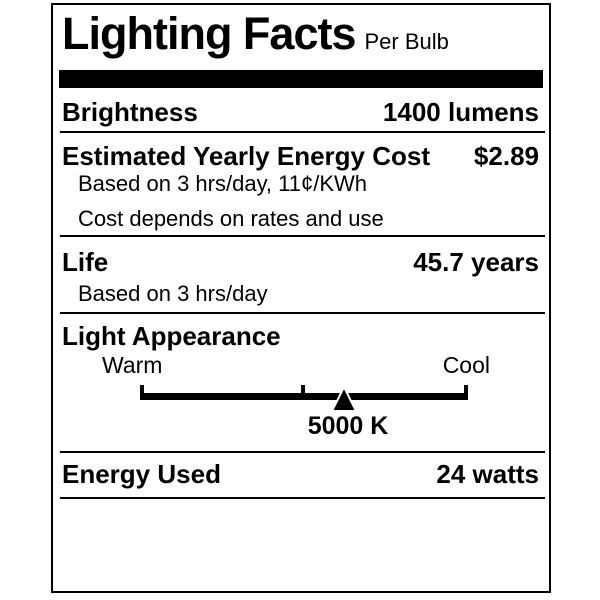 Image resolution: width=600 pixels, height=600 pixels. Describe the element at coordinates (344, 399) in the screenshot. I see `marker-triangle-icon` at that location.